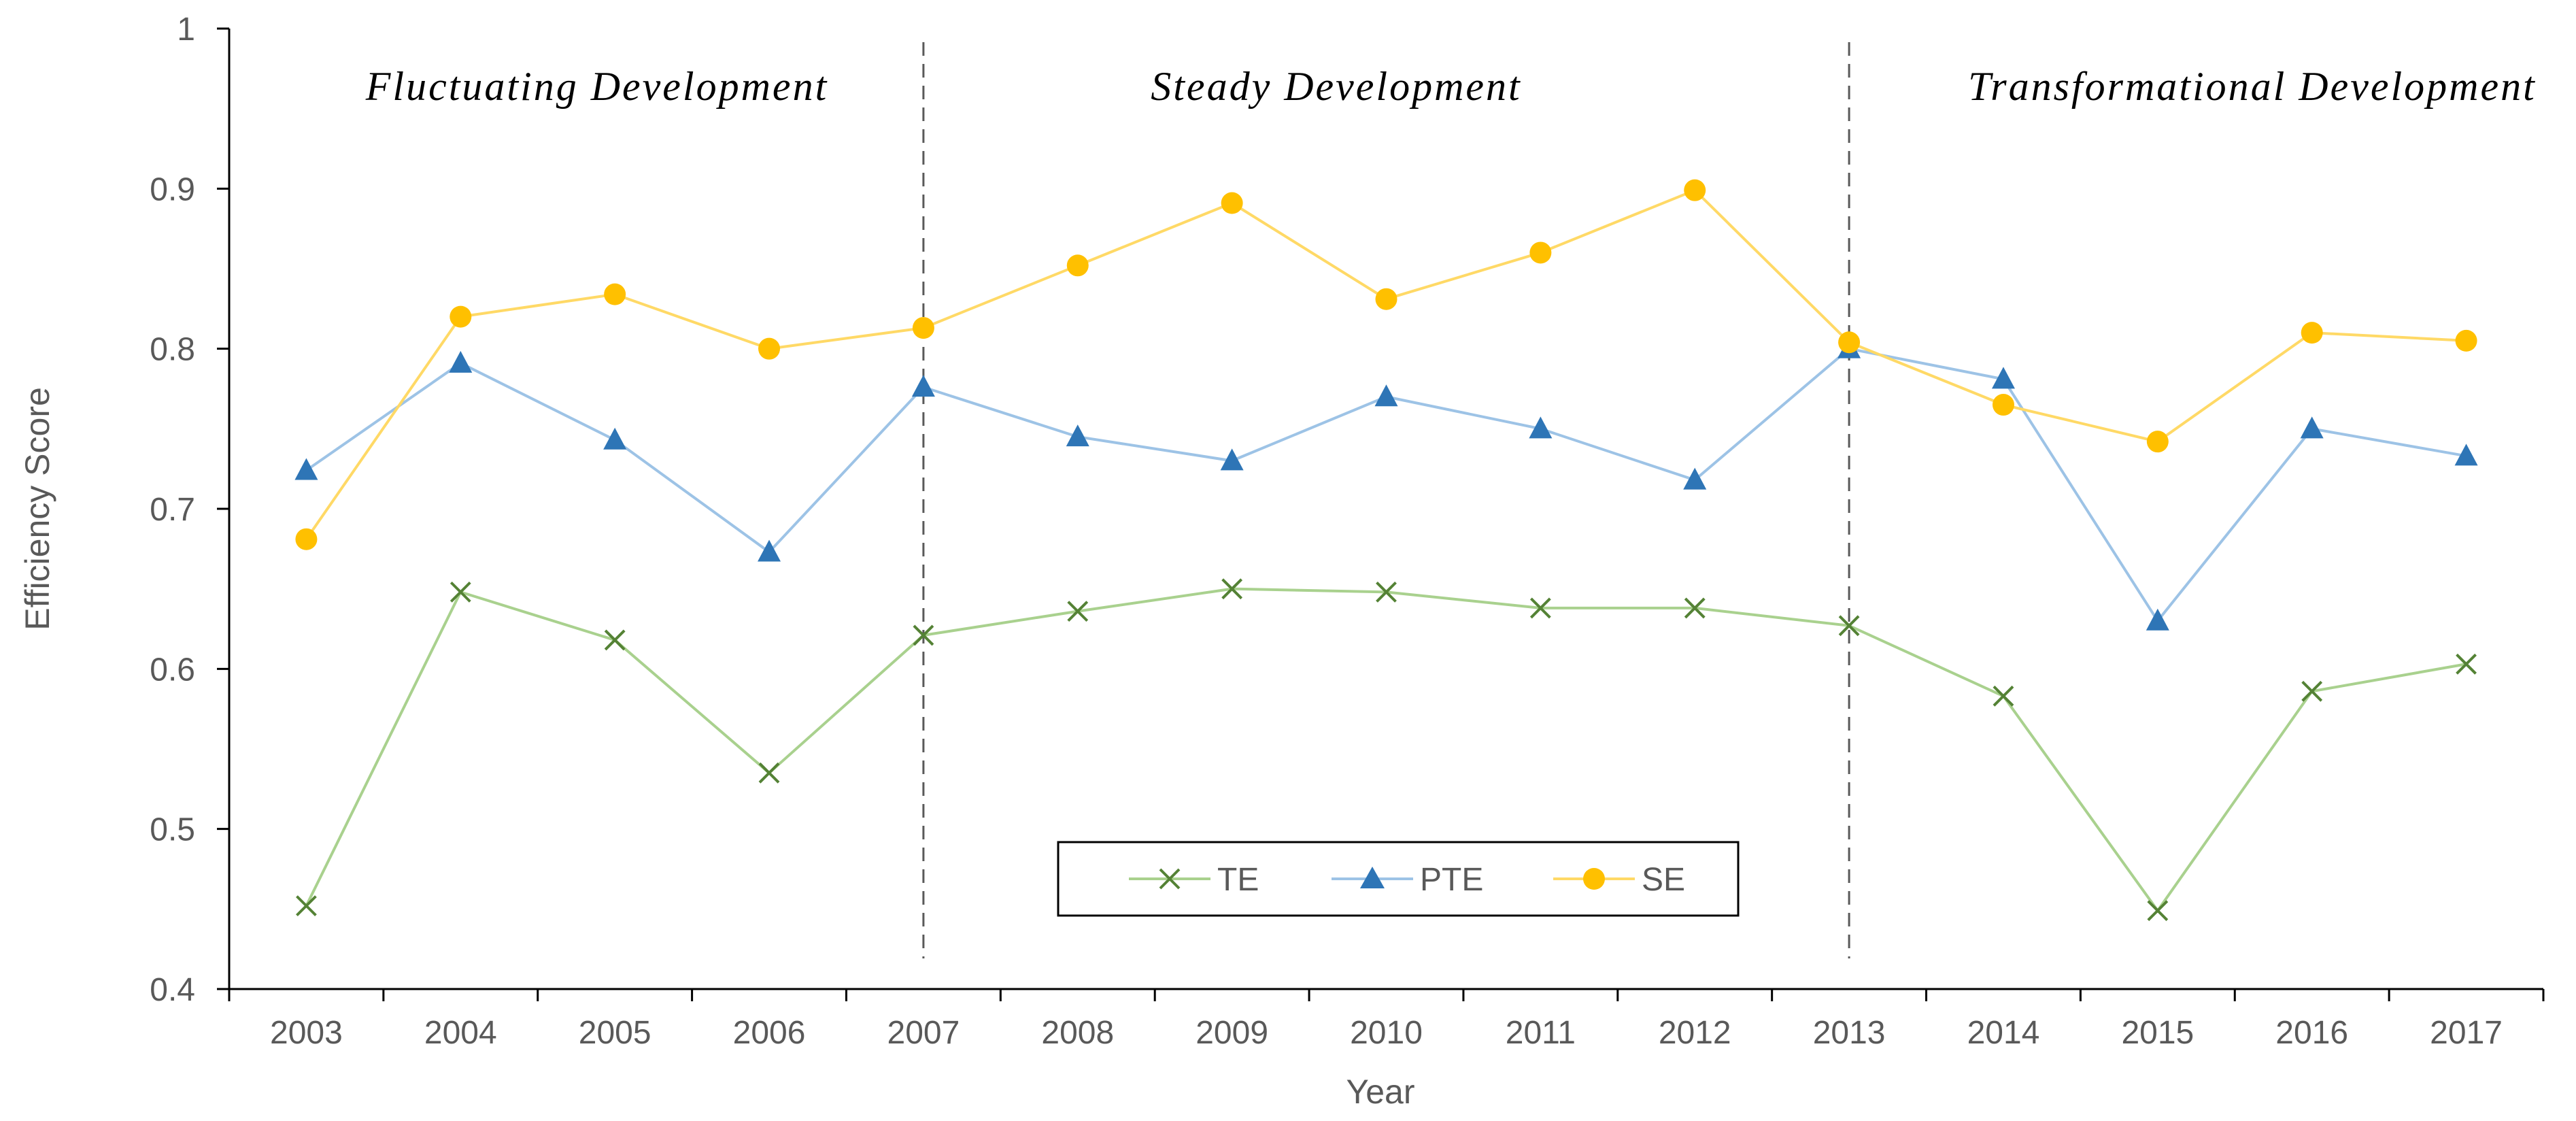 The image size is (2576, 1121). Describe the element at coordinates (769, 1033) in the screenshot. I see `x-tick-label: 2006` at that location.